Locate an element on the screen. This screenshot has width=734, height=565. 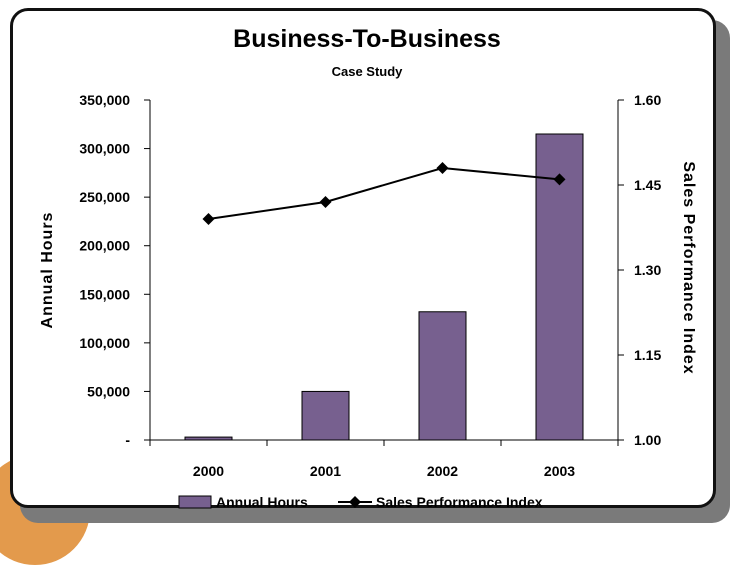
legend-swatch-annual-hours is located at coordinates (195, 502).